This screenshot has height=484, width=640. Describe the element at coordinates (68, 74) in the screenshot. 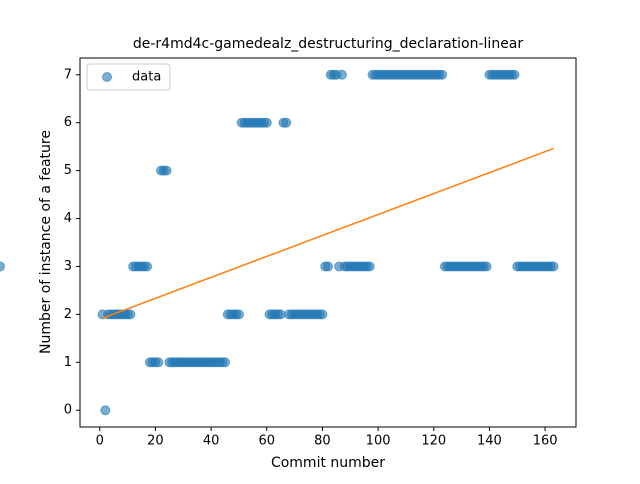

I see `y-tick-label: 7` at that location.